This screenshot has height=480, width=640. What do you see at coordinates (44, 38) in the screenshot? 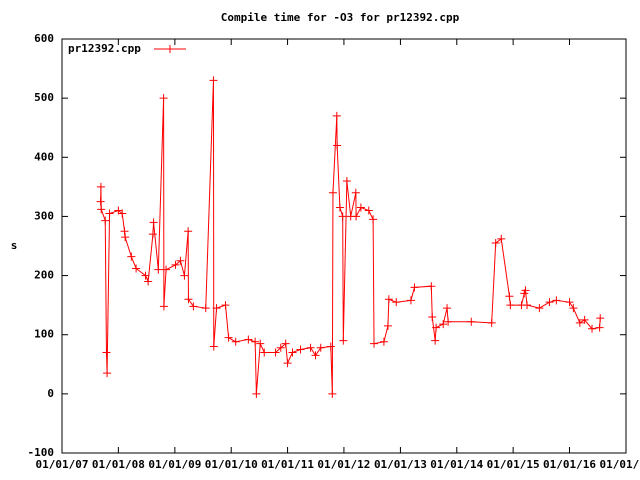
I see `y-tick-label: 600` at bounding box center [44, 38].